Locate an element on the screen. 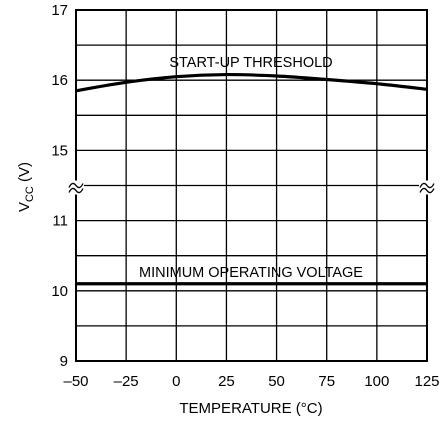  y-tick-label: 9 is located at coordinates (64, 361).